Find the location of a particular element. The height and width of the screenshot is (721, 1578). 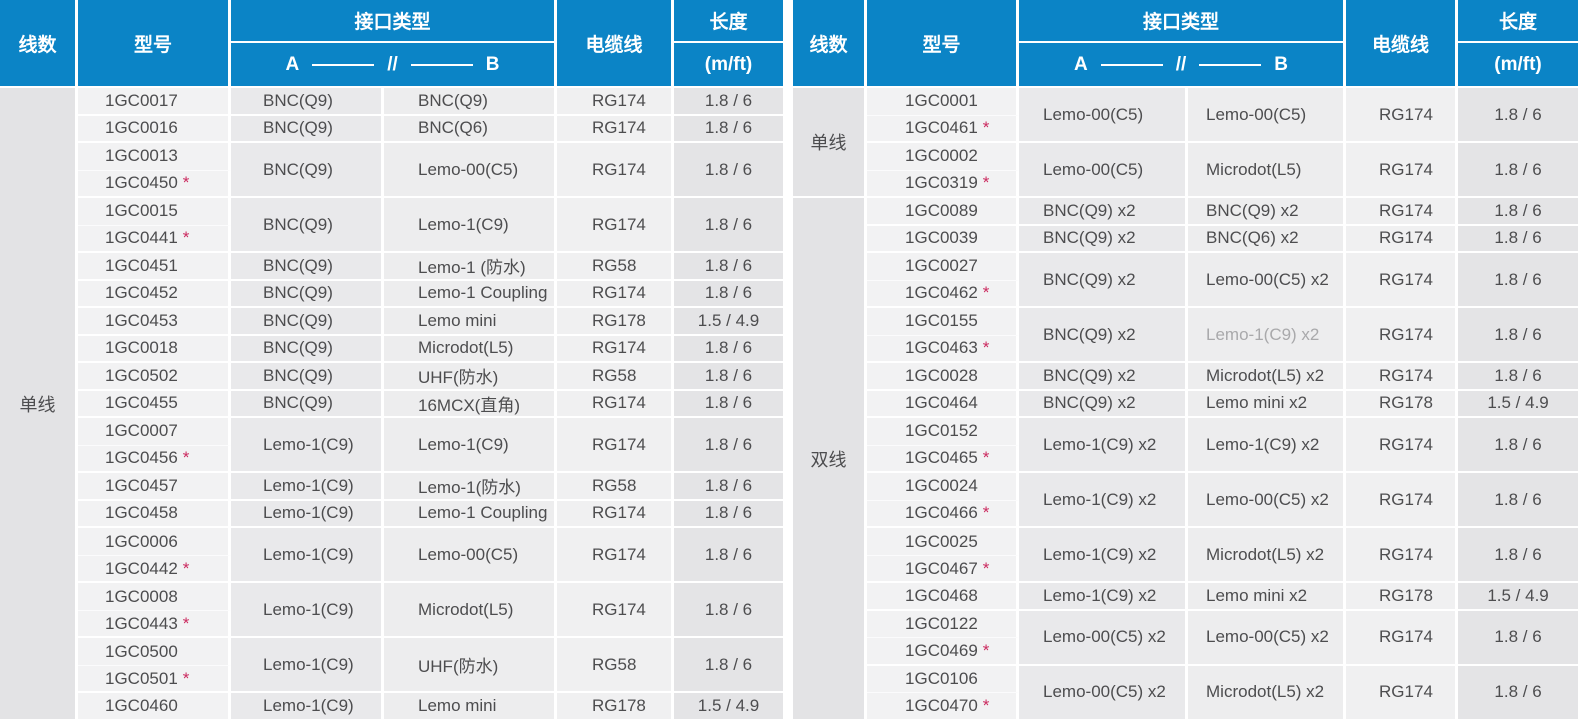

table-row: 1GC0441 * is located at coordinates (391, 239).